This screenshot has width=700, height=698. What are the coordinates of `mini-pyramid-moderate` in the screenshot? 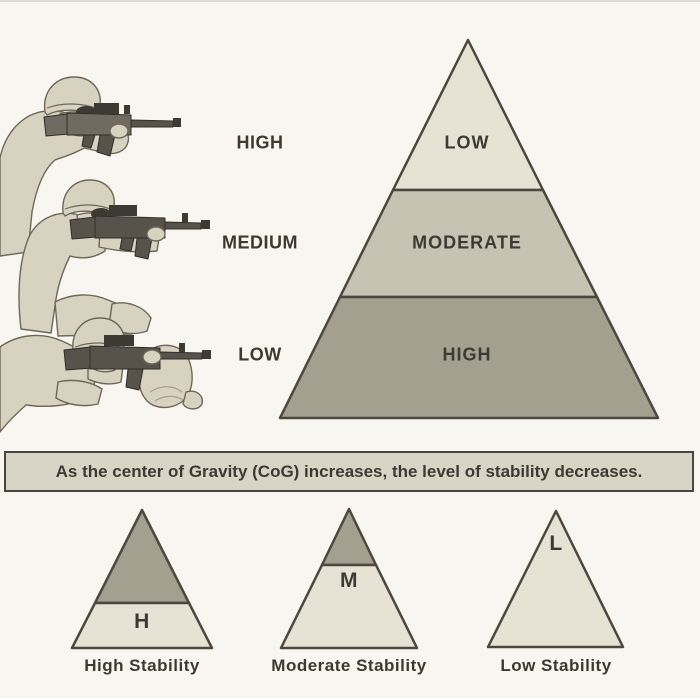 It's located at (349, 578).